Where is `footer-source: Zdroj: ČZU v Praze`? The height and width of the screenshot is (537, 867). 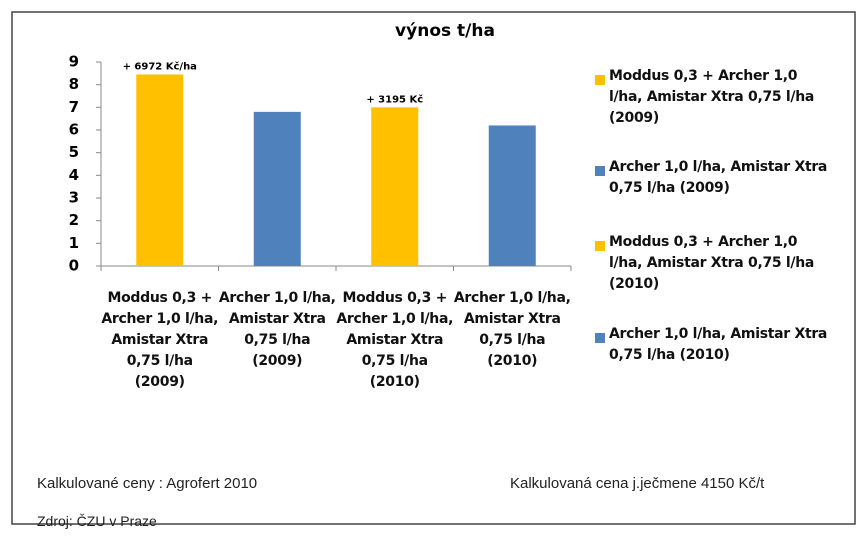
footer-source: Zdroj: ČZU v Praze is located at coordinates (97, 521).